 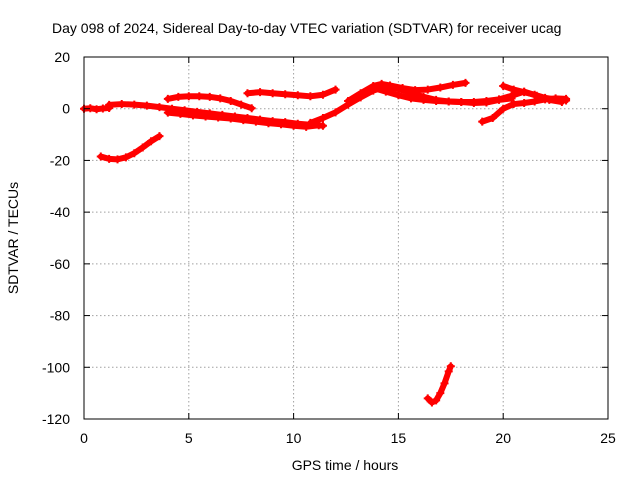 What do you see at coordinates (60, 264) in the screenshot?
I see `y-tick-label: -60` at bounding box center [60, 264].